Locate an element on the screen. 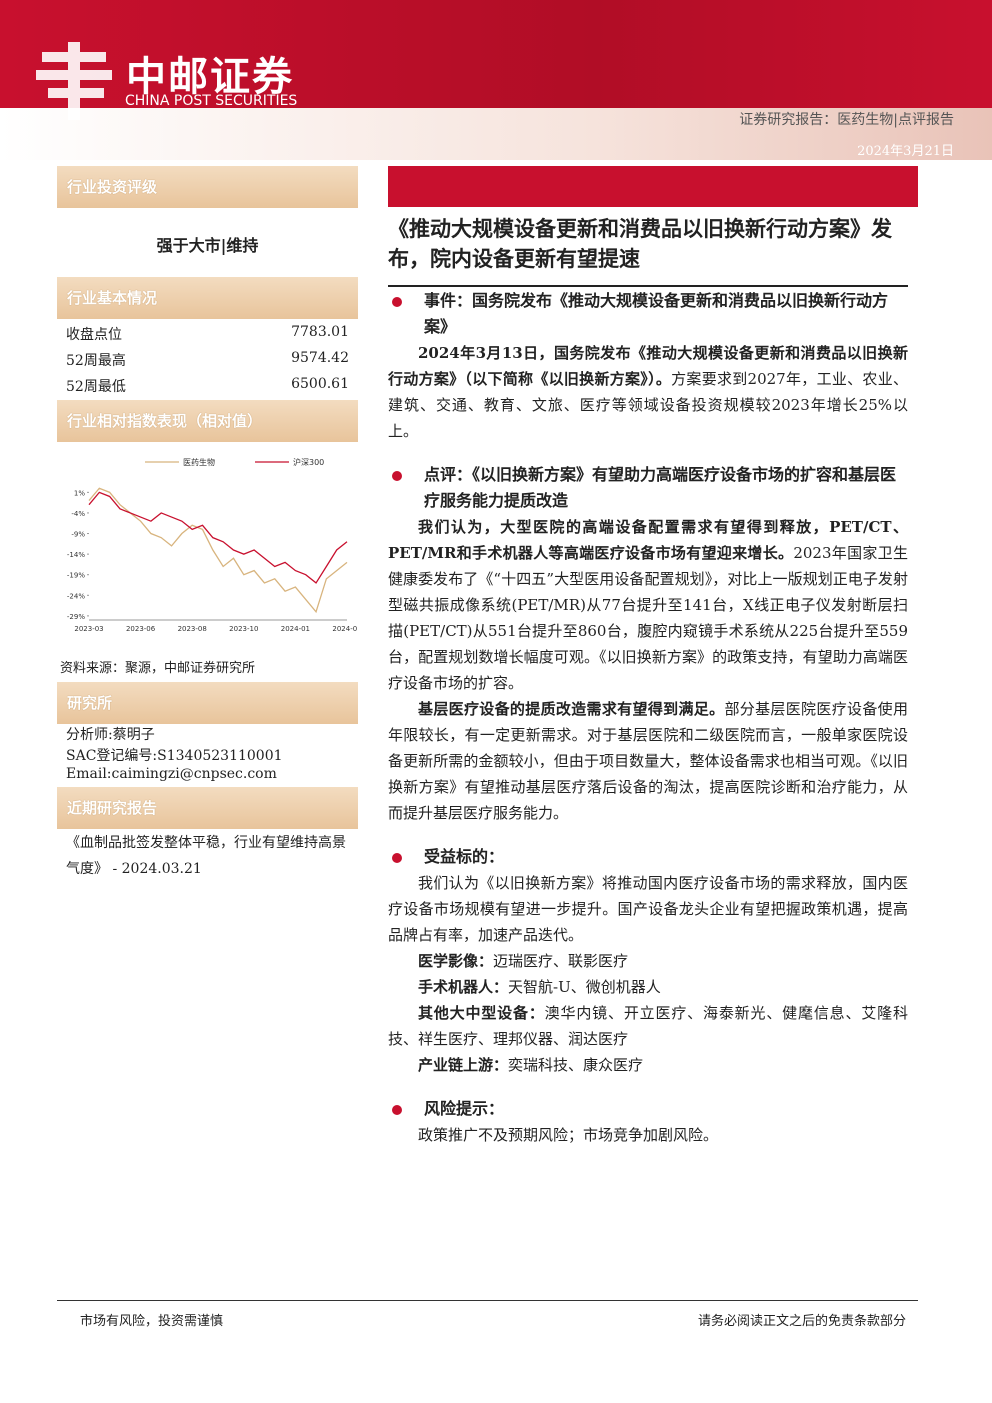 This screenshot has height=1403, width=992. report-title: 《推动大规模设备更新和消费品以旧换新行动方案》发布，院内设备更新有望提速 is located at coordinates (640, 243).